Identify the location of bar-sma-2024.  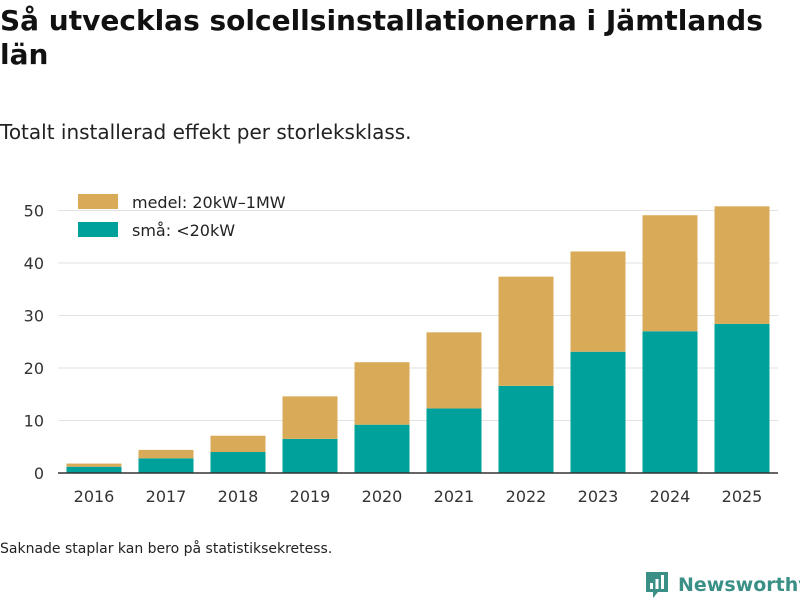
(670, 402).